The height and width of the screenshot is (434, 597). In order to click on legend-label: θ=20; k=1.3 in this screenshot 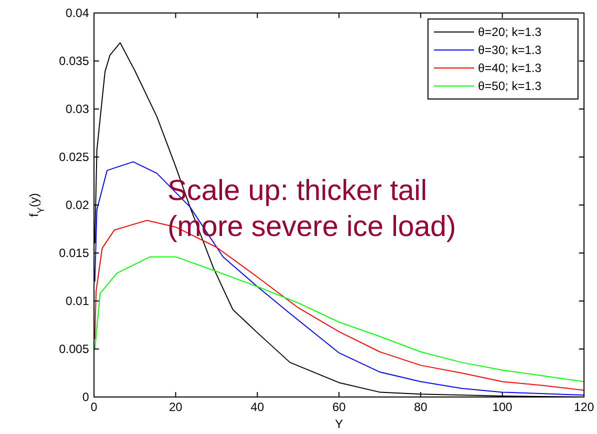, I will do `click(510, 32)`.